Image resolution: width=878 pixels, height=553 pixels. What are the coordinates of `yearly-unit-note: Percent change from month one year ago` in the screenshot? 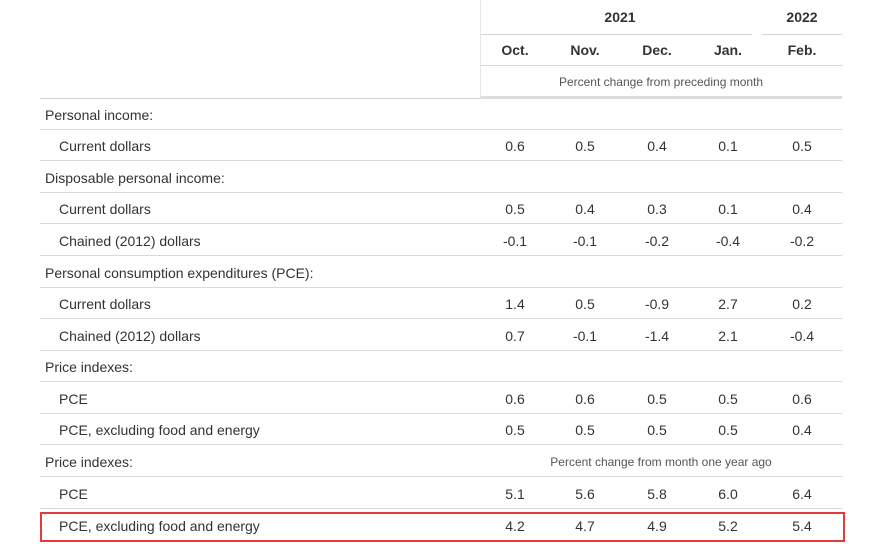 It's located at (661, 462).